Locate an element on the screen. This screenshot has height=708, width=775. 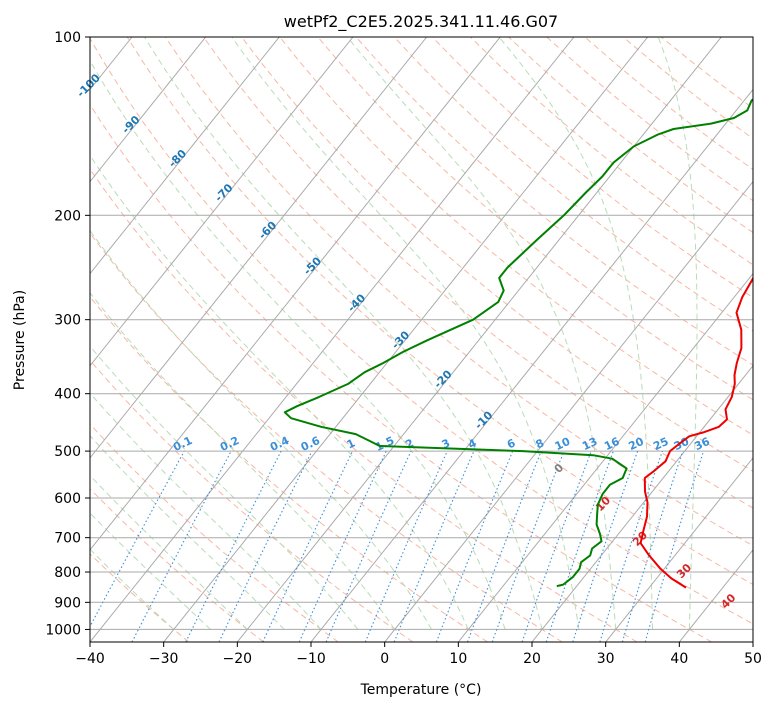
mixing-ratio-label: 20 is located at coordinates (637, 444).